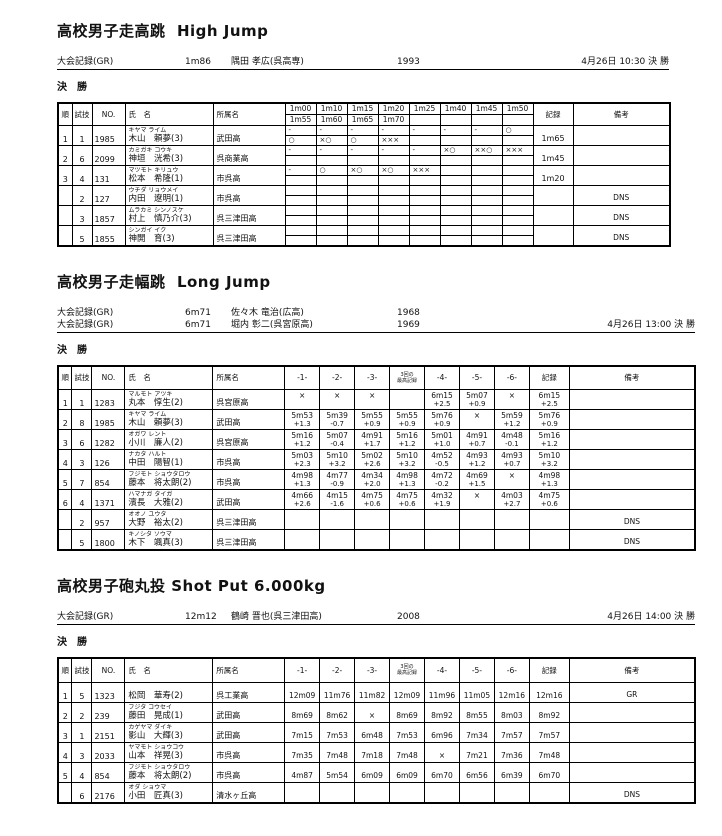 The height and width of the screenshot is (836, 722). I want to click on cell-mark: 6m48, so click(372, 732).